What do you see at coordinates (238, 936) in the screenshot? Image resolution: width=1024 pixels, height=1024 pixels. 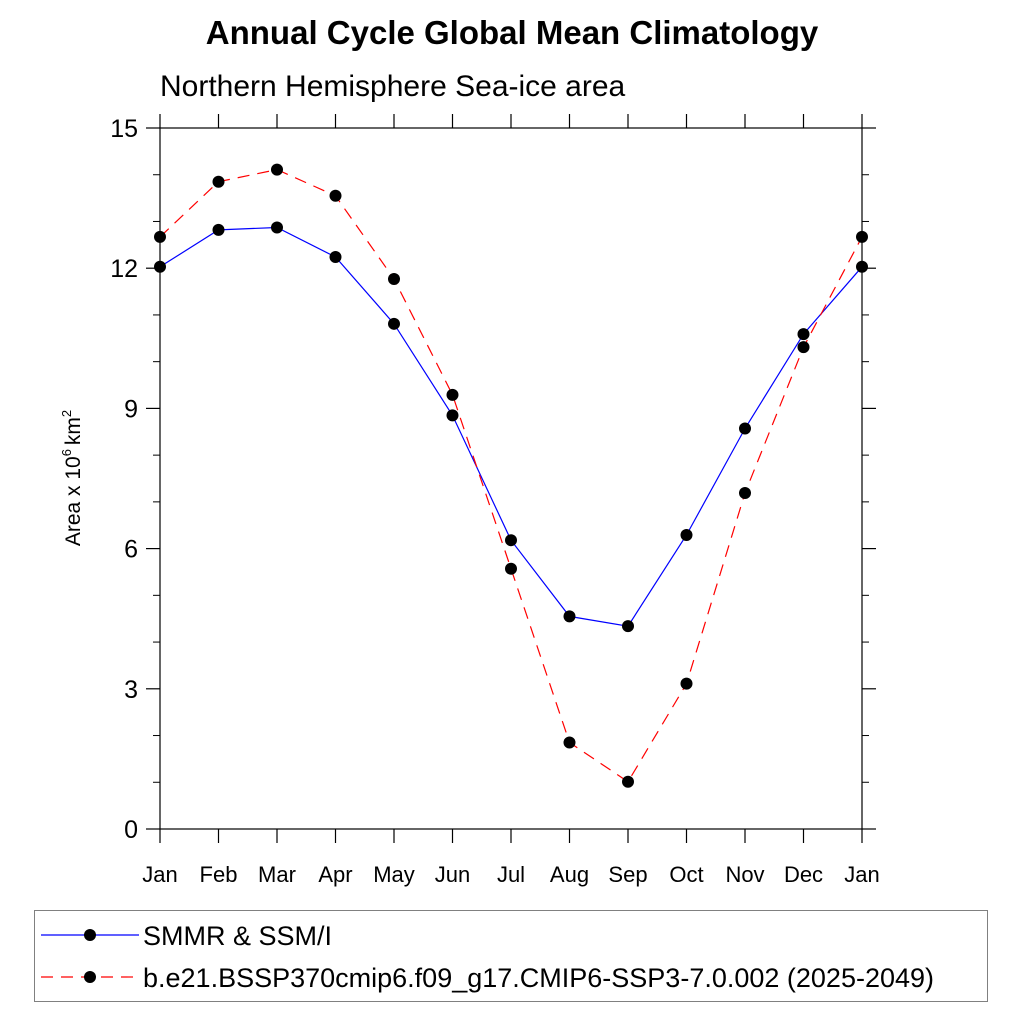 I see `legend-label: SMMR & SSM/I` at bounding box center [238, 936].